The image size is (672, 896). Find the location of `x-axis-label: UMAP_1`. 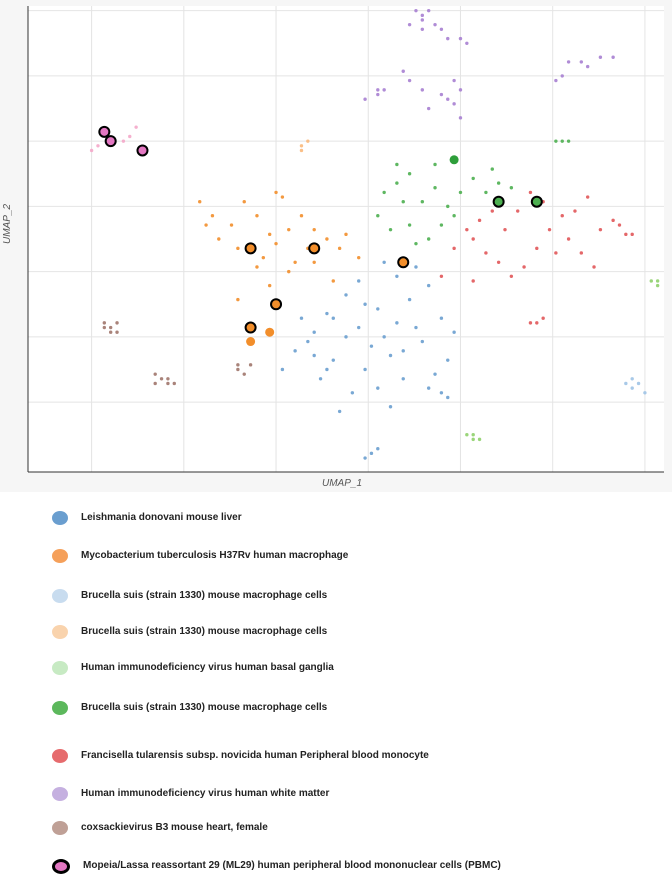

x-axis-label: UMAP_1 is located at coordinates (342, 483).